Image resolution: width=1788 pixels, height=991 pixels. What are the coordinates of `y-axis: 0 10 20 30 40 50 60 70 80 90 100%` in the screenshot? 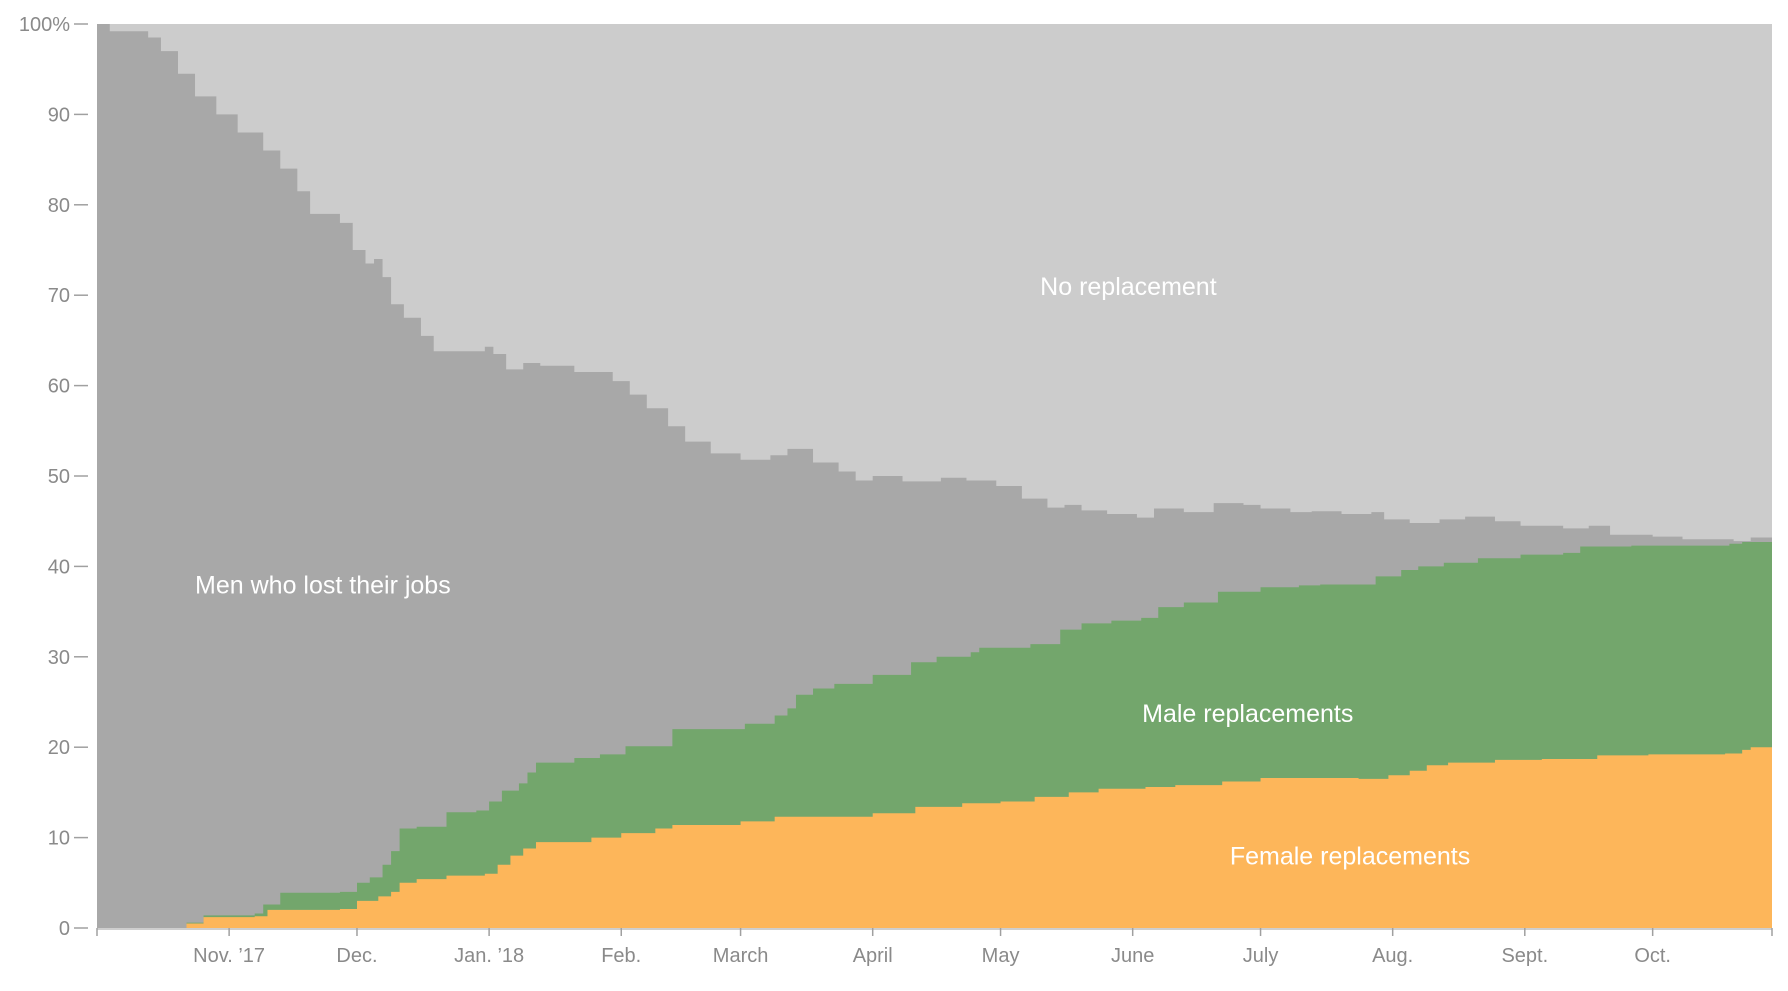 It's located at (53, 477).